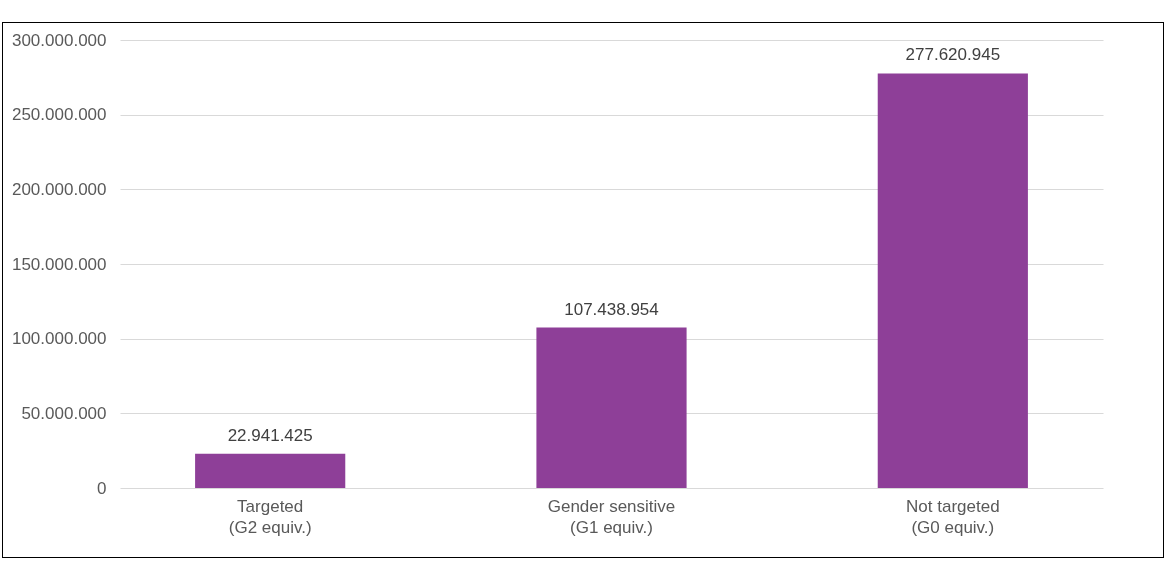 The height and width of the screenshot is (563, 1170). I want to click on y-tick-label: 250.000.000, so click(59, 115).